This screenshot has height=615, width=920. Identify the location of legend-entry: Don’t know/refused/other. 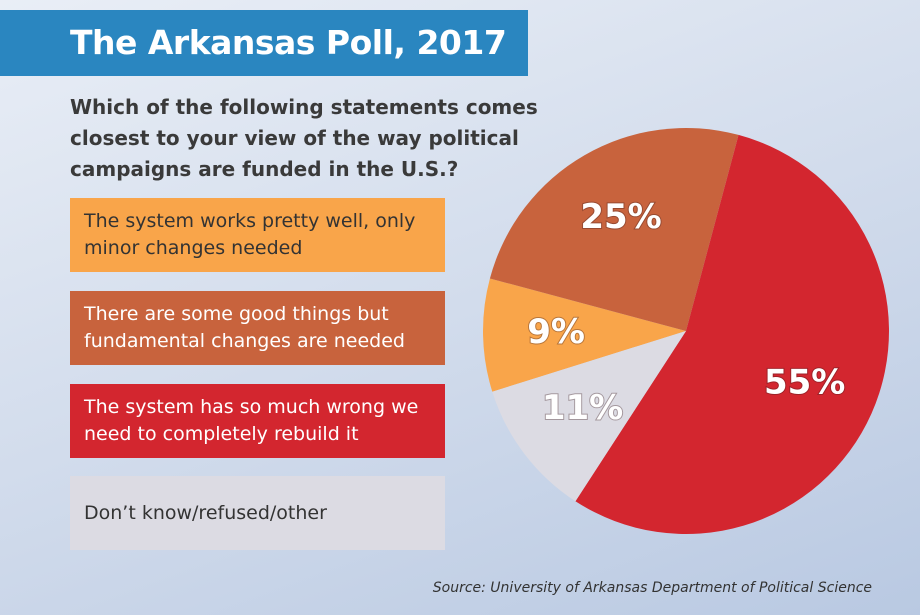
(257, 513).